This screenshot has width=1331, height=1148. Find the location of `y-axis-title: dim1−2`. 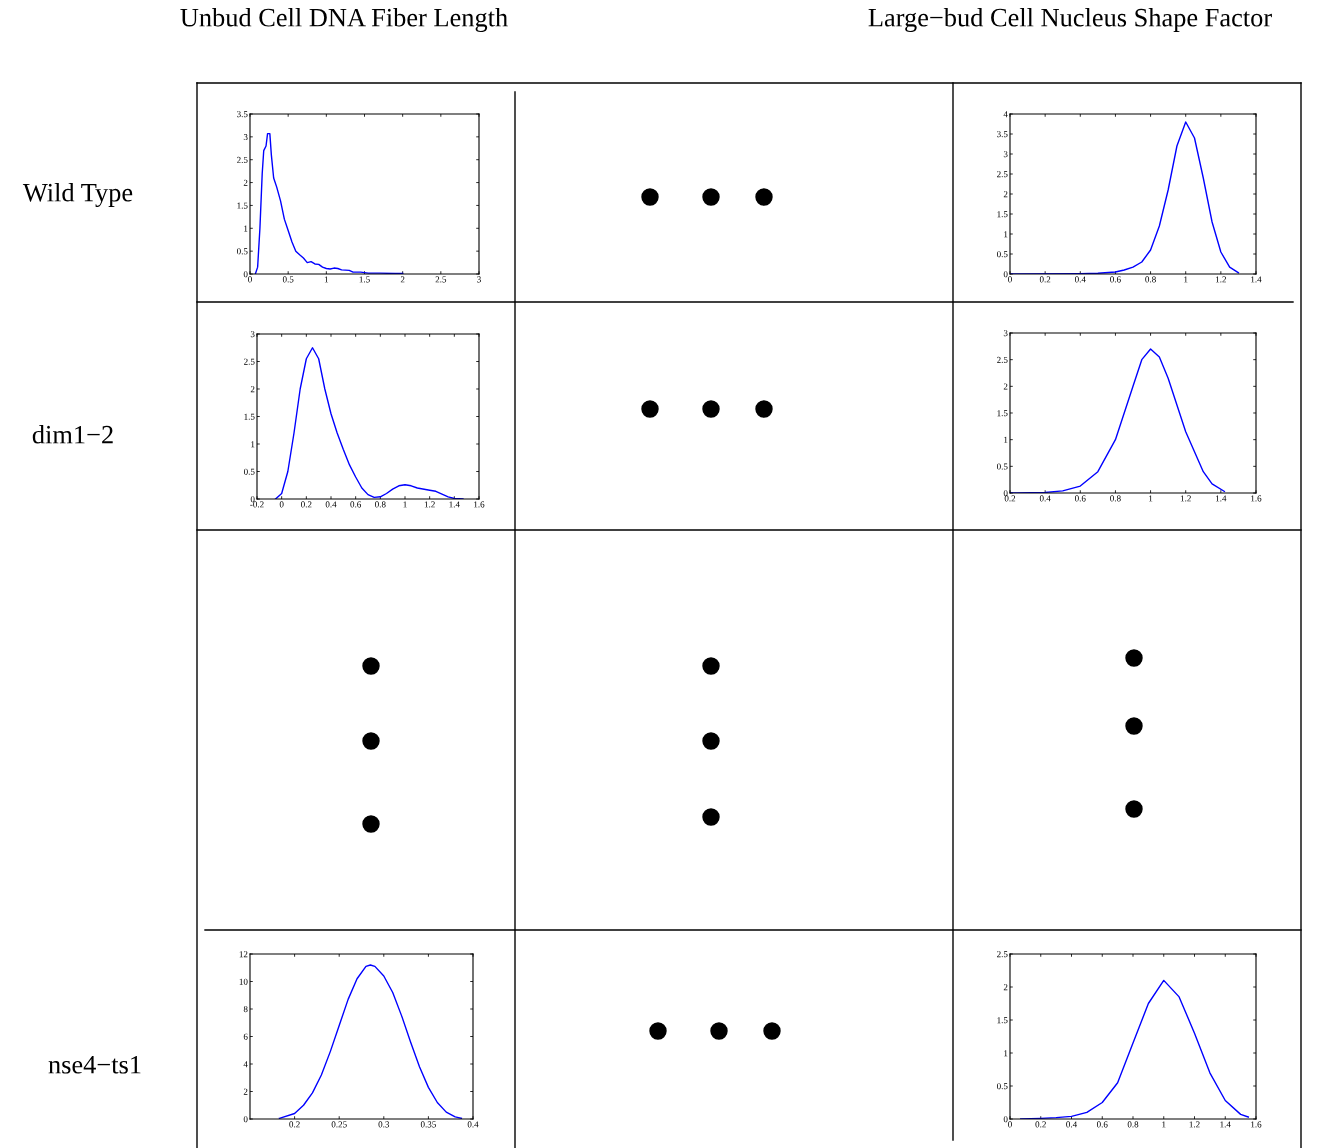

y-axis-title: dim1−2 is located at coordinates (72, 434).